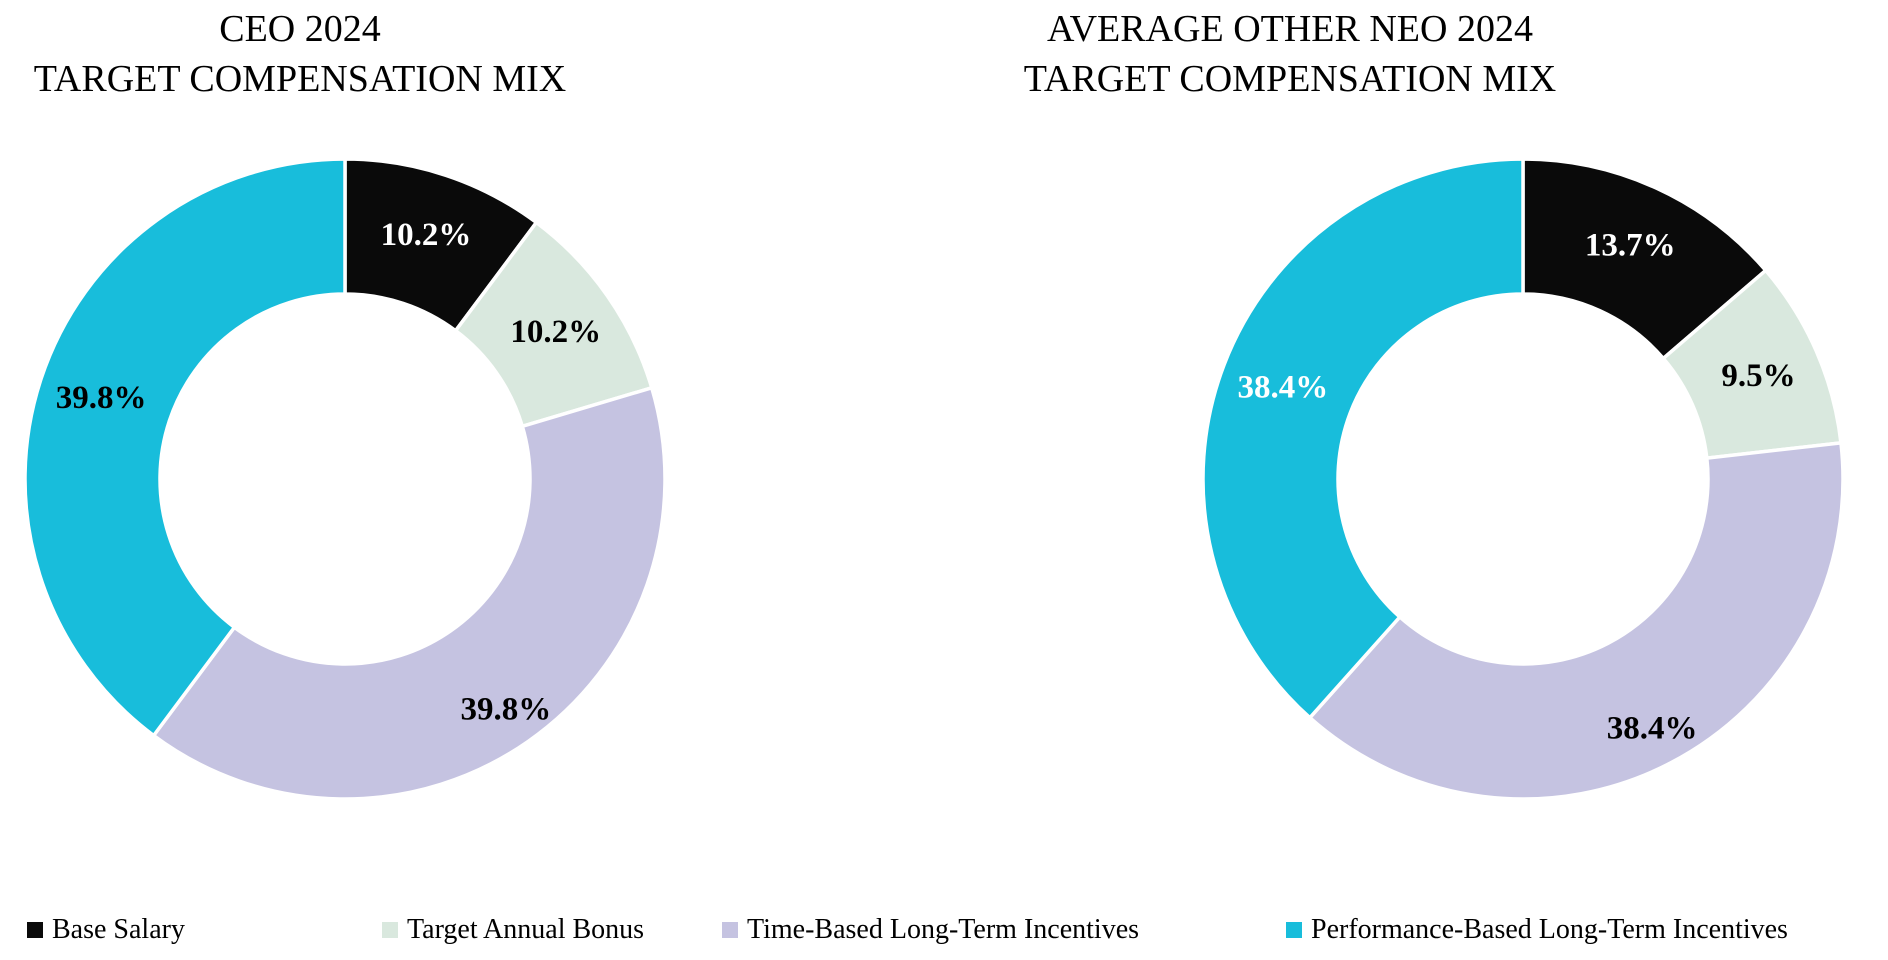  I want to click on segment-data-label: 13.7%, so click(1630, 245).